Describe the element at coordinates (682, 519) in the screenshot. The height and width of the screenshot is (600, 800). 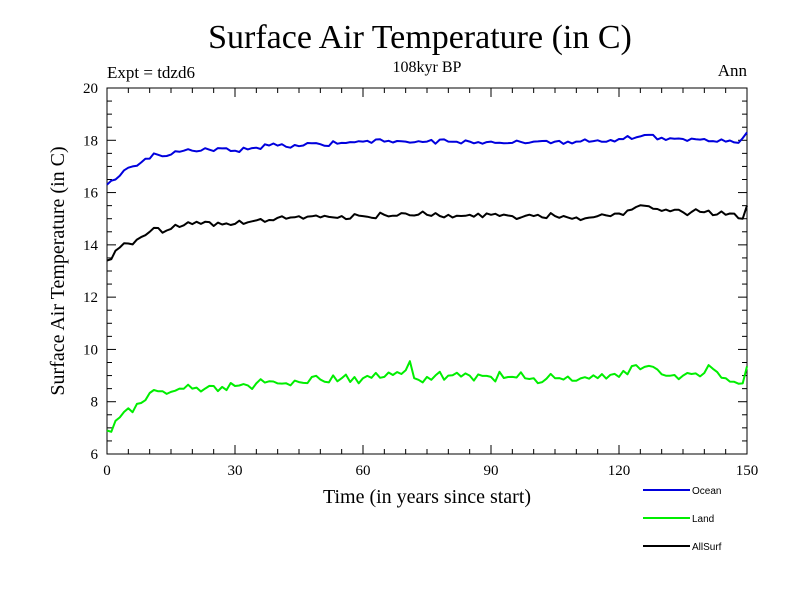
I see `legend: Ocean Land AllSurf` at that location.